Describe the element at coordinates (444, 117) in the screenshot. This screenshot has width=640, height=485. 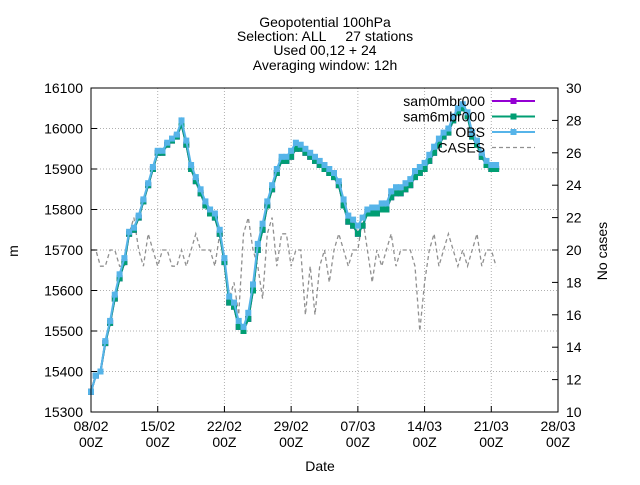
I see `legend-label-sam6mbr000: sam6mbr000` at that location.